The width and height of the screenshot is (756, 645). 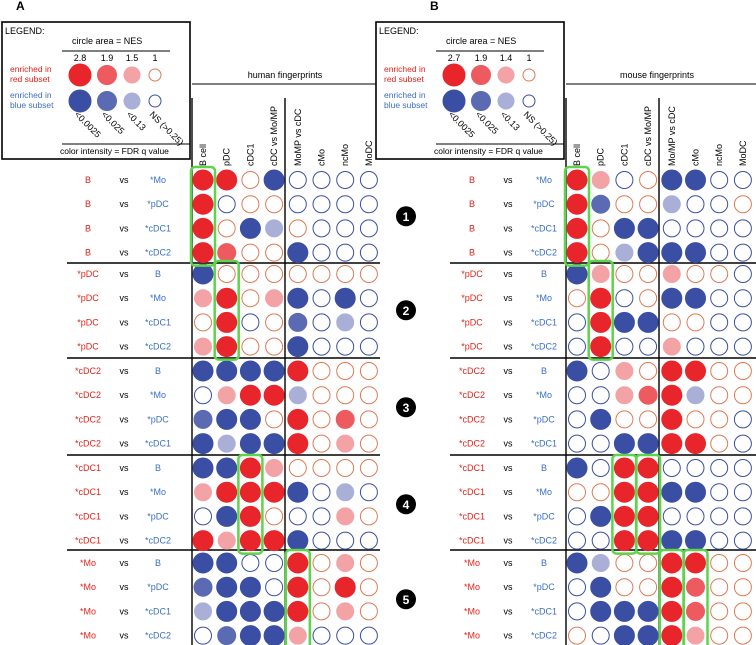 I want to click on row-left-label: *cDC1, so click(x=472, y=468).